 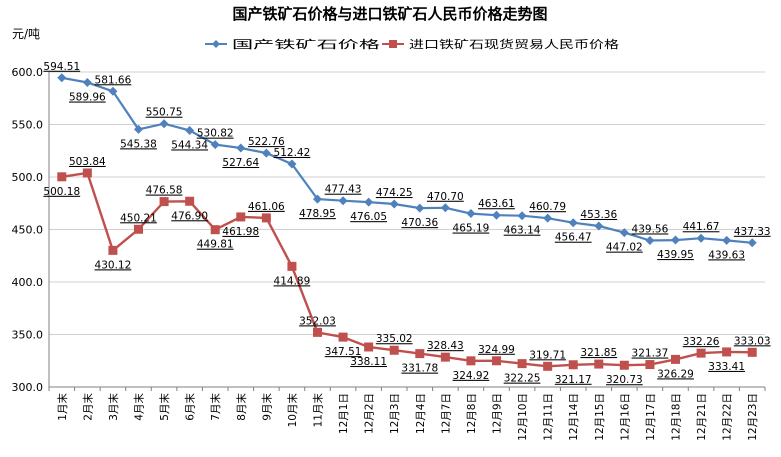 What do you see at coordinates (523, 417) in the screenshot?
I see `x-category-label: 12月10日` at bounding box center [523, 417].